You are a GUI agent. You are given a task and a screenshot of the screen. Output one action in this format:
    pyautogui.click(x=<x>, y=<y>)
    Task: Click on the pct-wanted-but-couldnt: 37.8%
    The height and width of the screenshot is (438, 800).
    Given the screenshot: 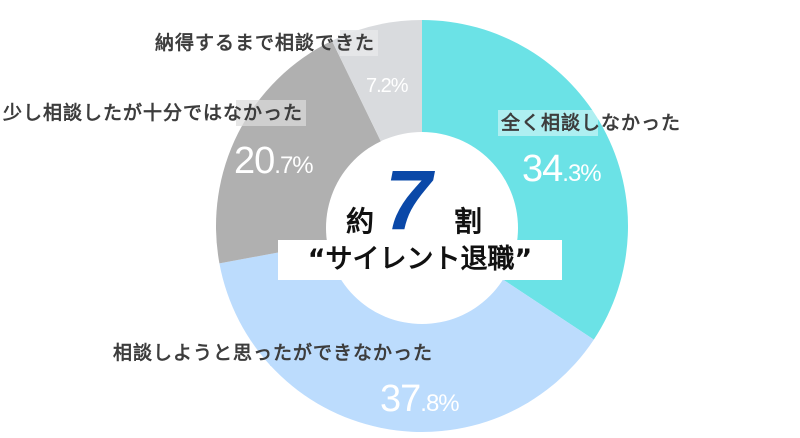 What is the action you would take?
    pyautogui.click(x=420, y=399)
    